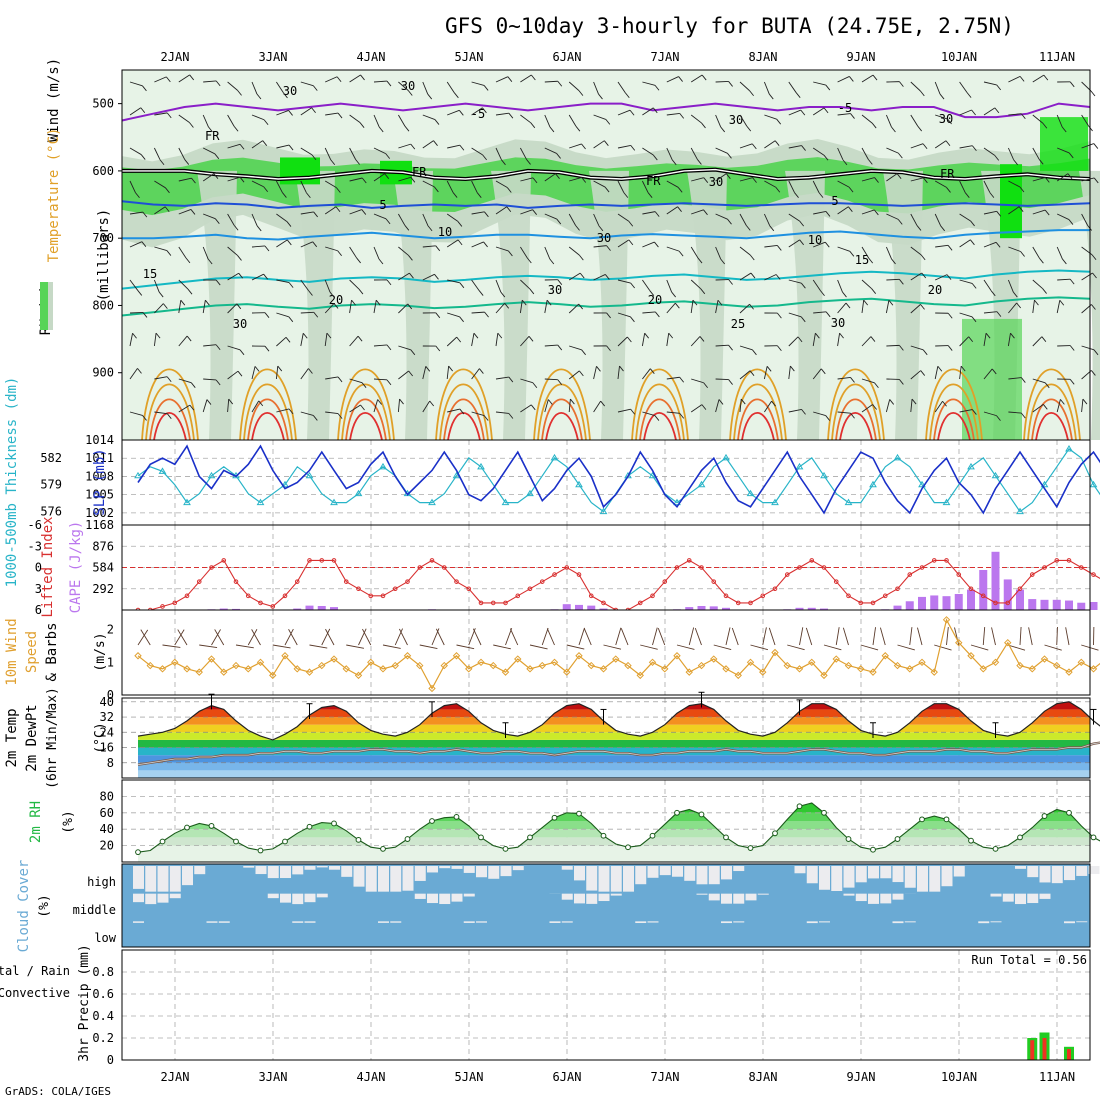  What do you see at coordinates (653, 181) in the screenshot?
I see `freezing-level-label: FR` at bounding box center [653, 181].